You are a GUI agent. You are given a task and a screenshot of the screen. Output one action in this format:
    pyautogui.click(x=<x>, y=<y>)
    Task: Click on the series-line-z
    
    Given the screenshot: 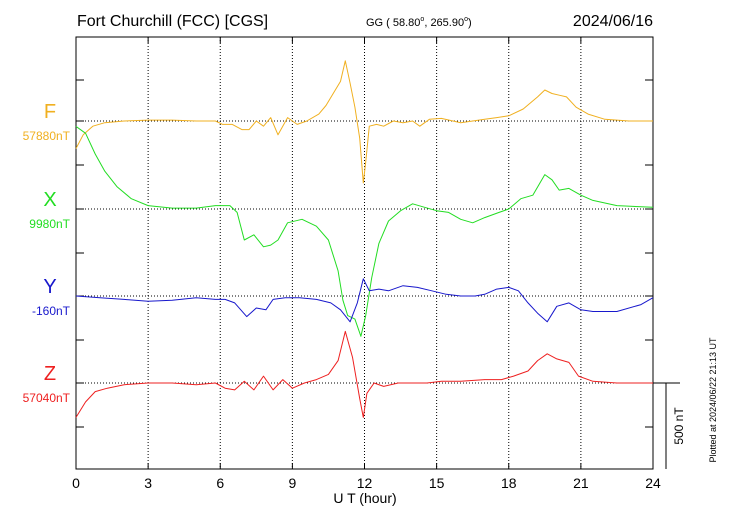 What is the action you would take?
    pyautogui.click(x=364, y=374)
    